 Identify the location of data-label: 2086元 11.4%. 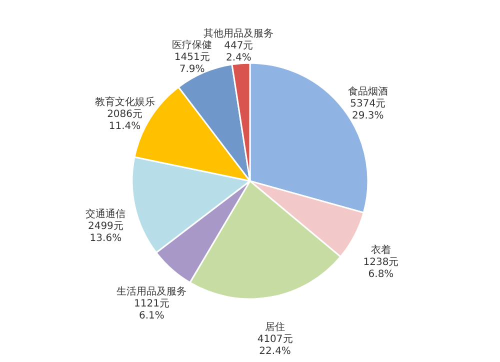
(125, 120).